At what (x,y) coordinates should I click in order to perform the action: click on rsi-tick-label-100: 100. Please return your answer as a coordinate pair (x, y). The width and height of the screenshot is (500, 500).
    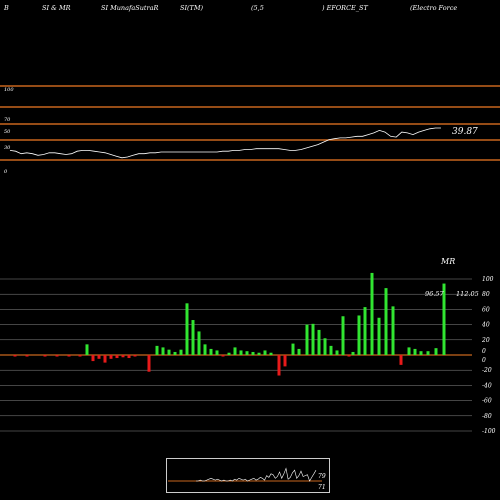
    Looking at the image, I should click on (9, 90).